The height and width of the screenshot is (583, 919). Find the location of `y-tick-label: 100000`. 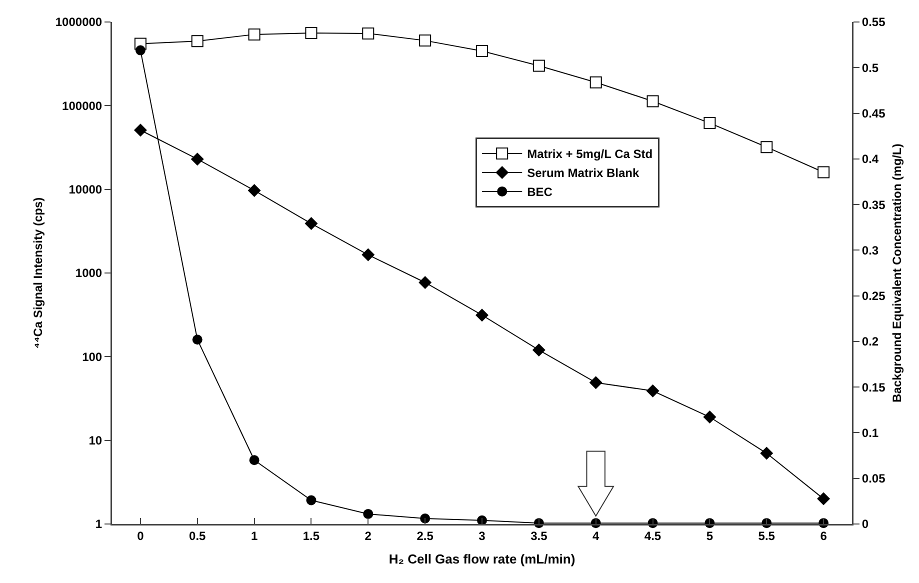

y-tick-label: 100000 is located at coordinates (82, 105).